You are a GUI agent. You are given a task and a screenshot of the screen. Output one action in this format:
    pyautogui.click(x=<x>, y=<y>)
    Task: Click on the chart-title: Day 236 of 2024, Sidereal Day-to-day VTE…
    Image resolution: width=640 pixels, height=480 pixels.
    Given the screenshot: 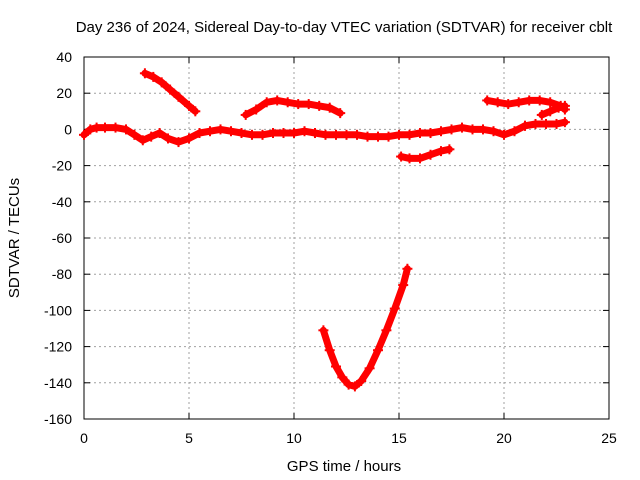 What is the action you would take?
    pyautogui.click(x=344, y=27)
    